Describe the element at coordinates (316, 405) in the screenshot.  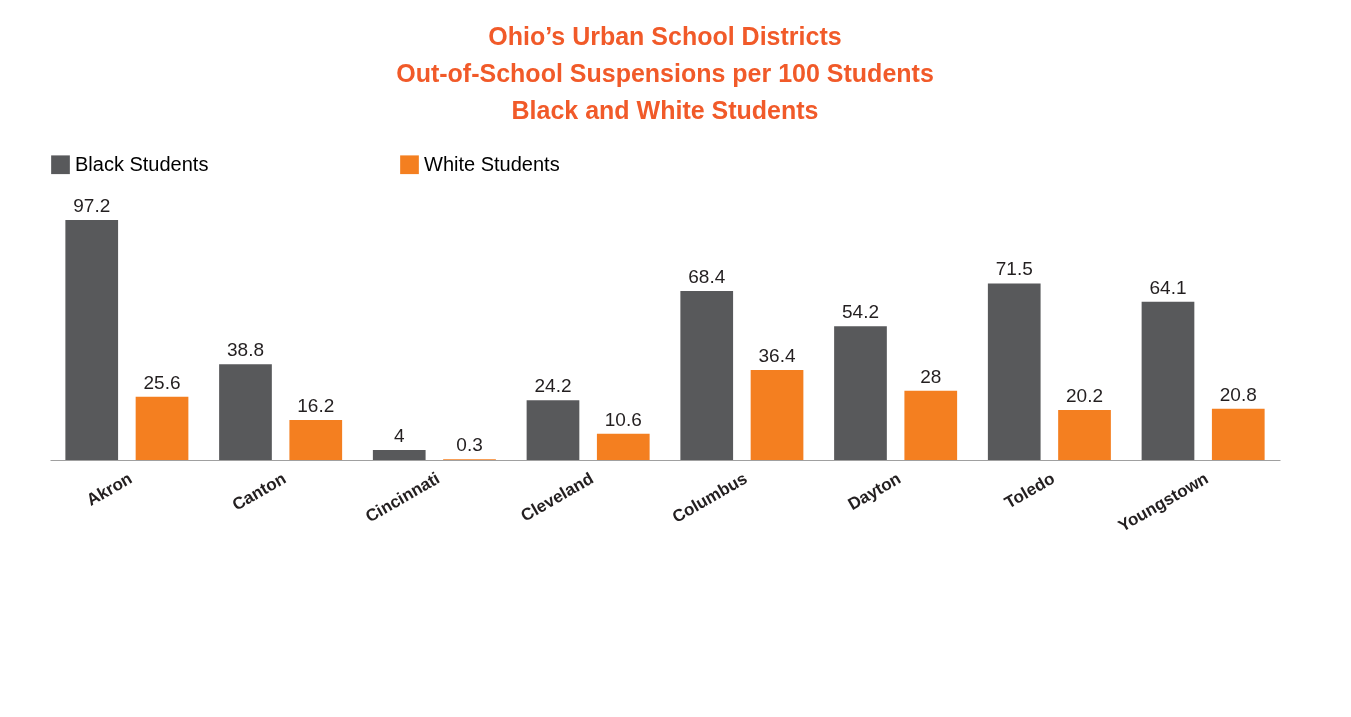
I see `data-label: 16.2` at that location.